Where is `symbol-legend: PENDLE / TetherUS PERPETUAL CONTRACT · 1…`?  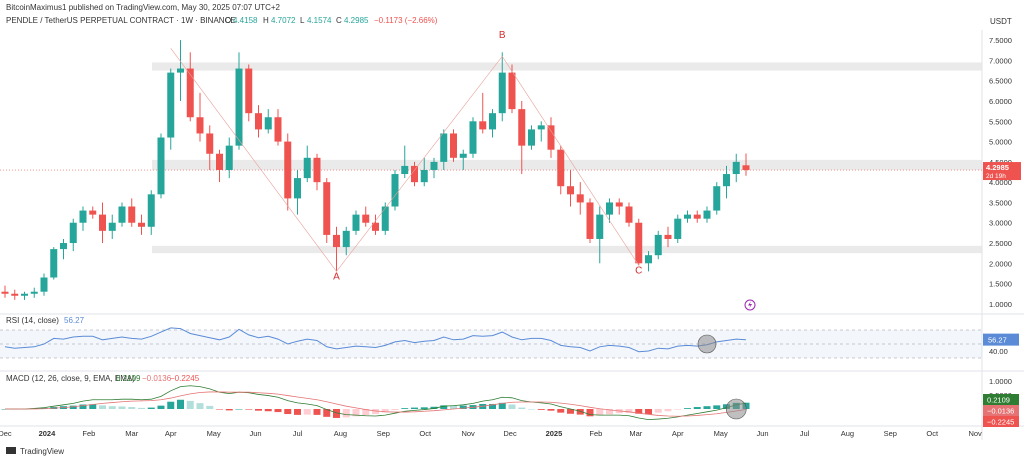
symbol-legend: PENDLE / TetherUS PERPETUAL CONTRACT · 1… is located at coordinates (222, 20).